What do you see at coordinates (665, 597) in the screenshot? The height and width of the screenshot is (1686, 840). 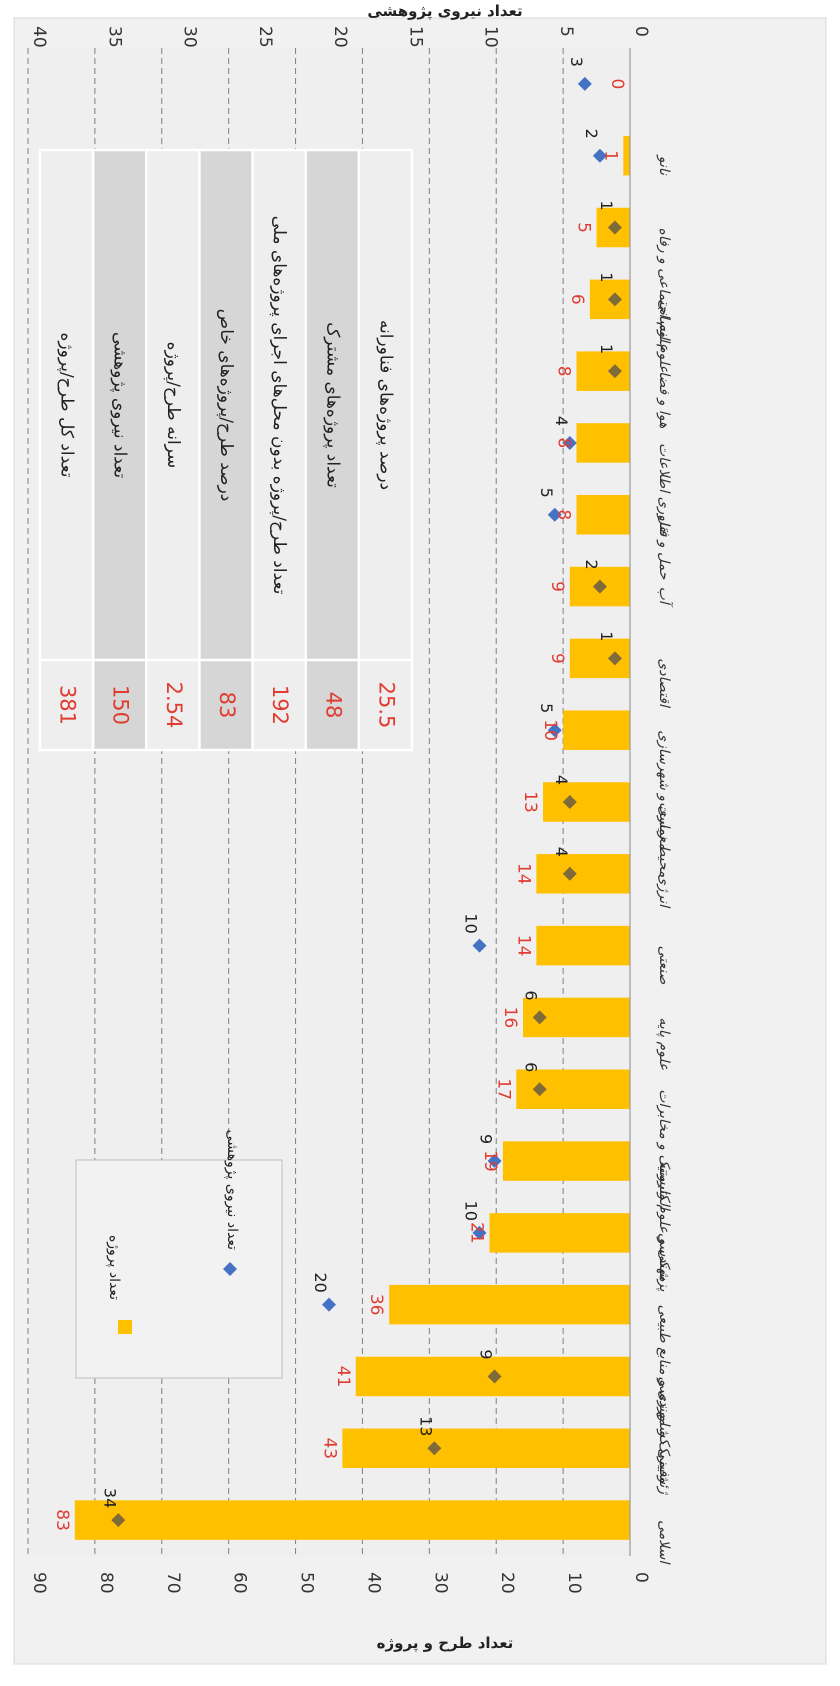 I see `category-label: آب` at bounding box center [665, 597].